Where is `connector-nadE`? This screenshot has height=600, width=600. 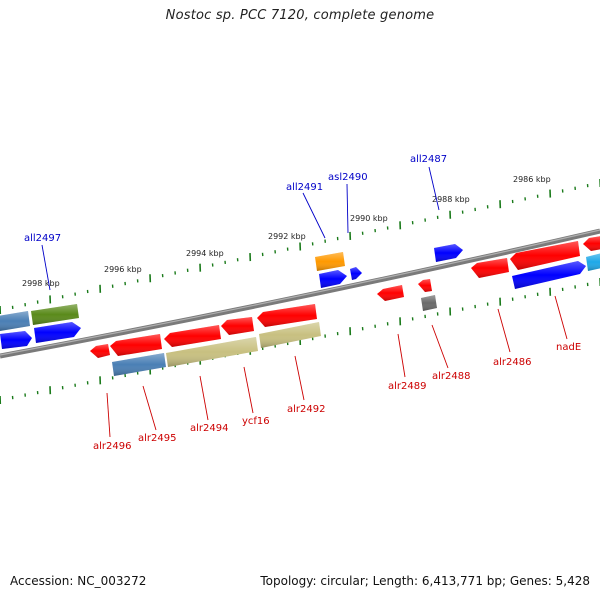
connector-nadE is located at coordinates (561, 317).